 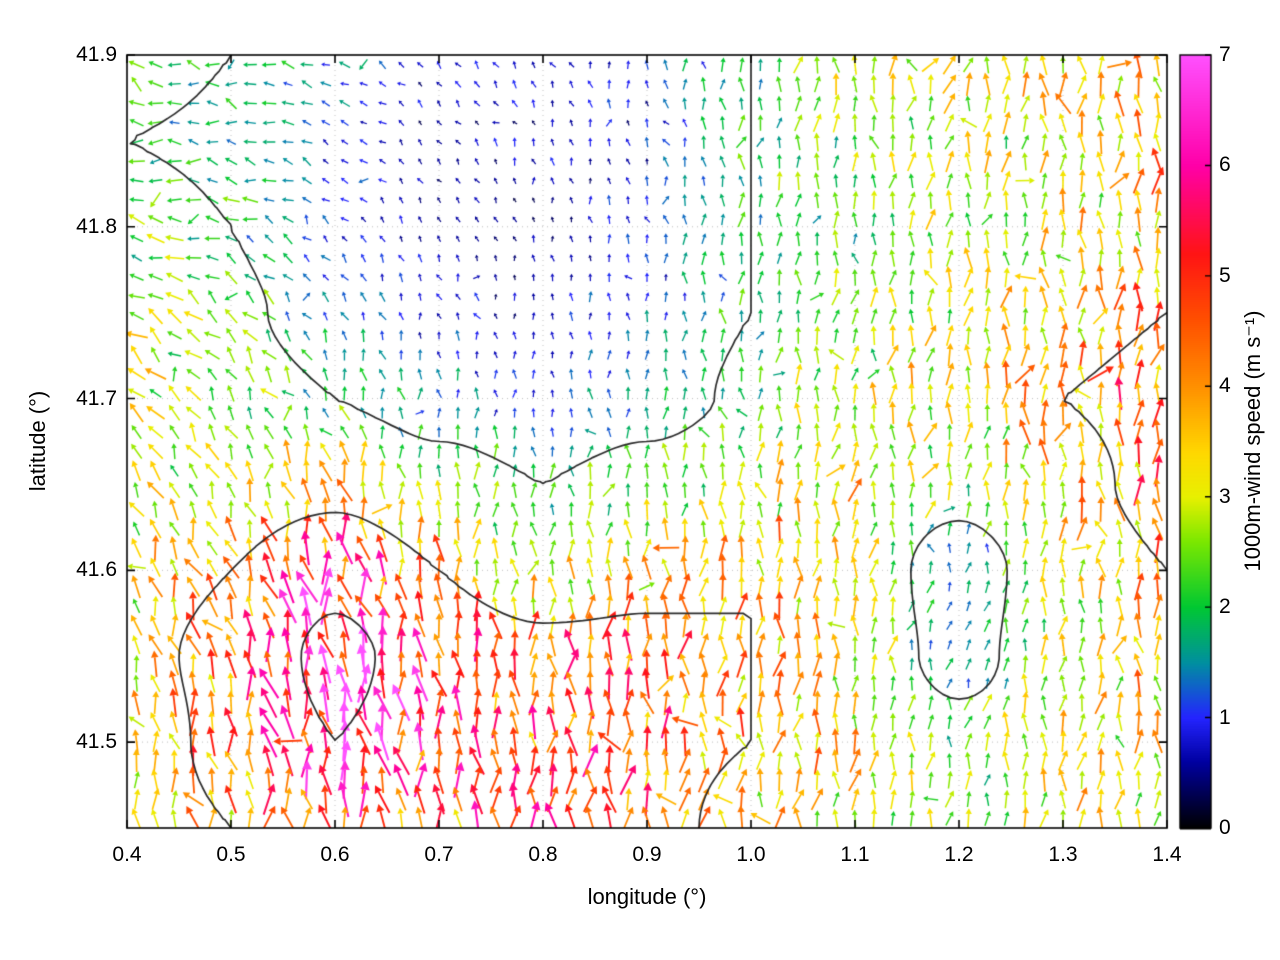 I want to click on x-tick-label: 1.3, so click(x=1063, y=854).